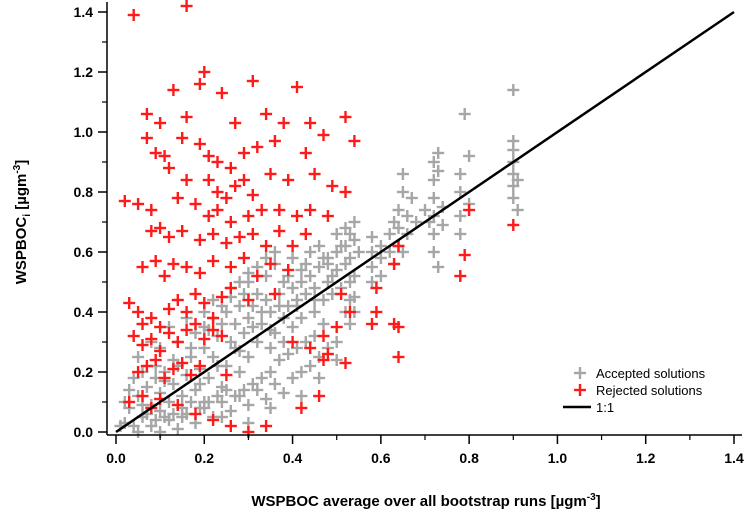 The height and width of the screenshot is (519, 749). Describe the element at coordinates (84, 72) in the screenshot. I see `y-tick-label: 1.2` at that location.